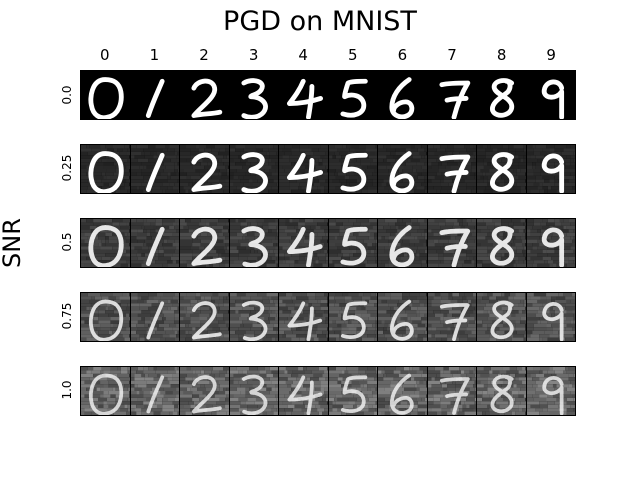  I want to click on column-label: 3, so click(253, 55).